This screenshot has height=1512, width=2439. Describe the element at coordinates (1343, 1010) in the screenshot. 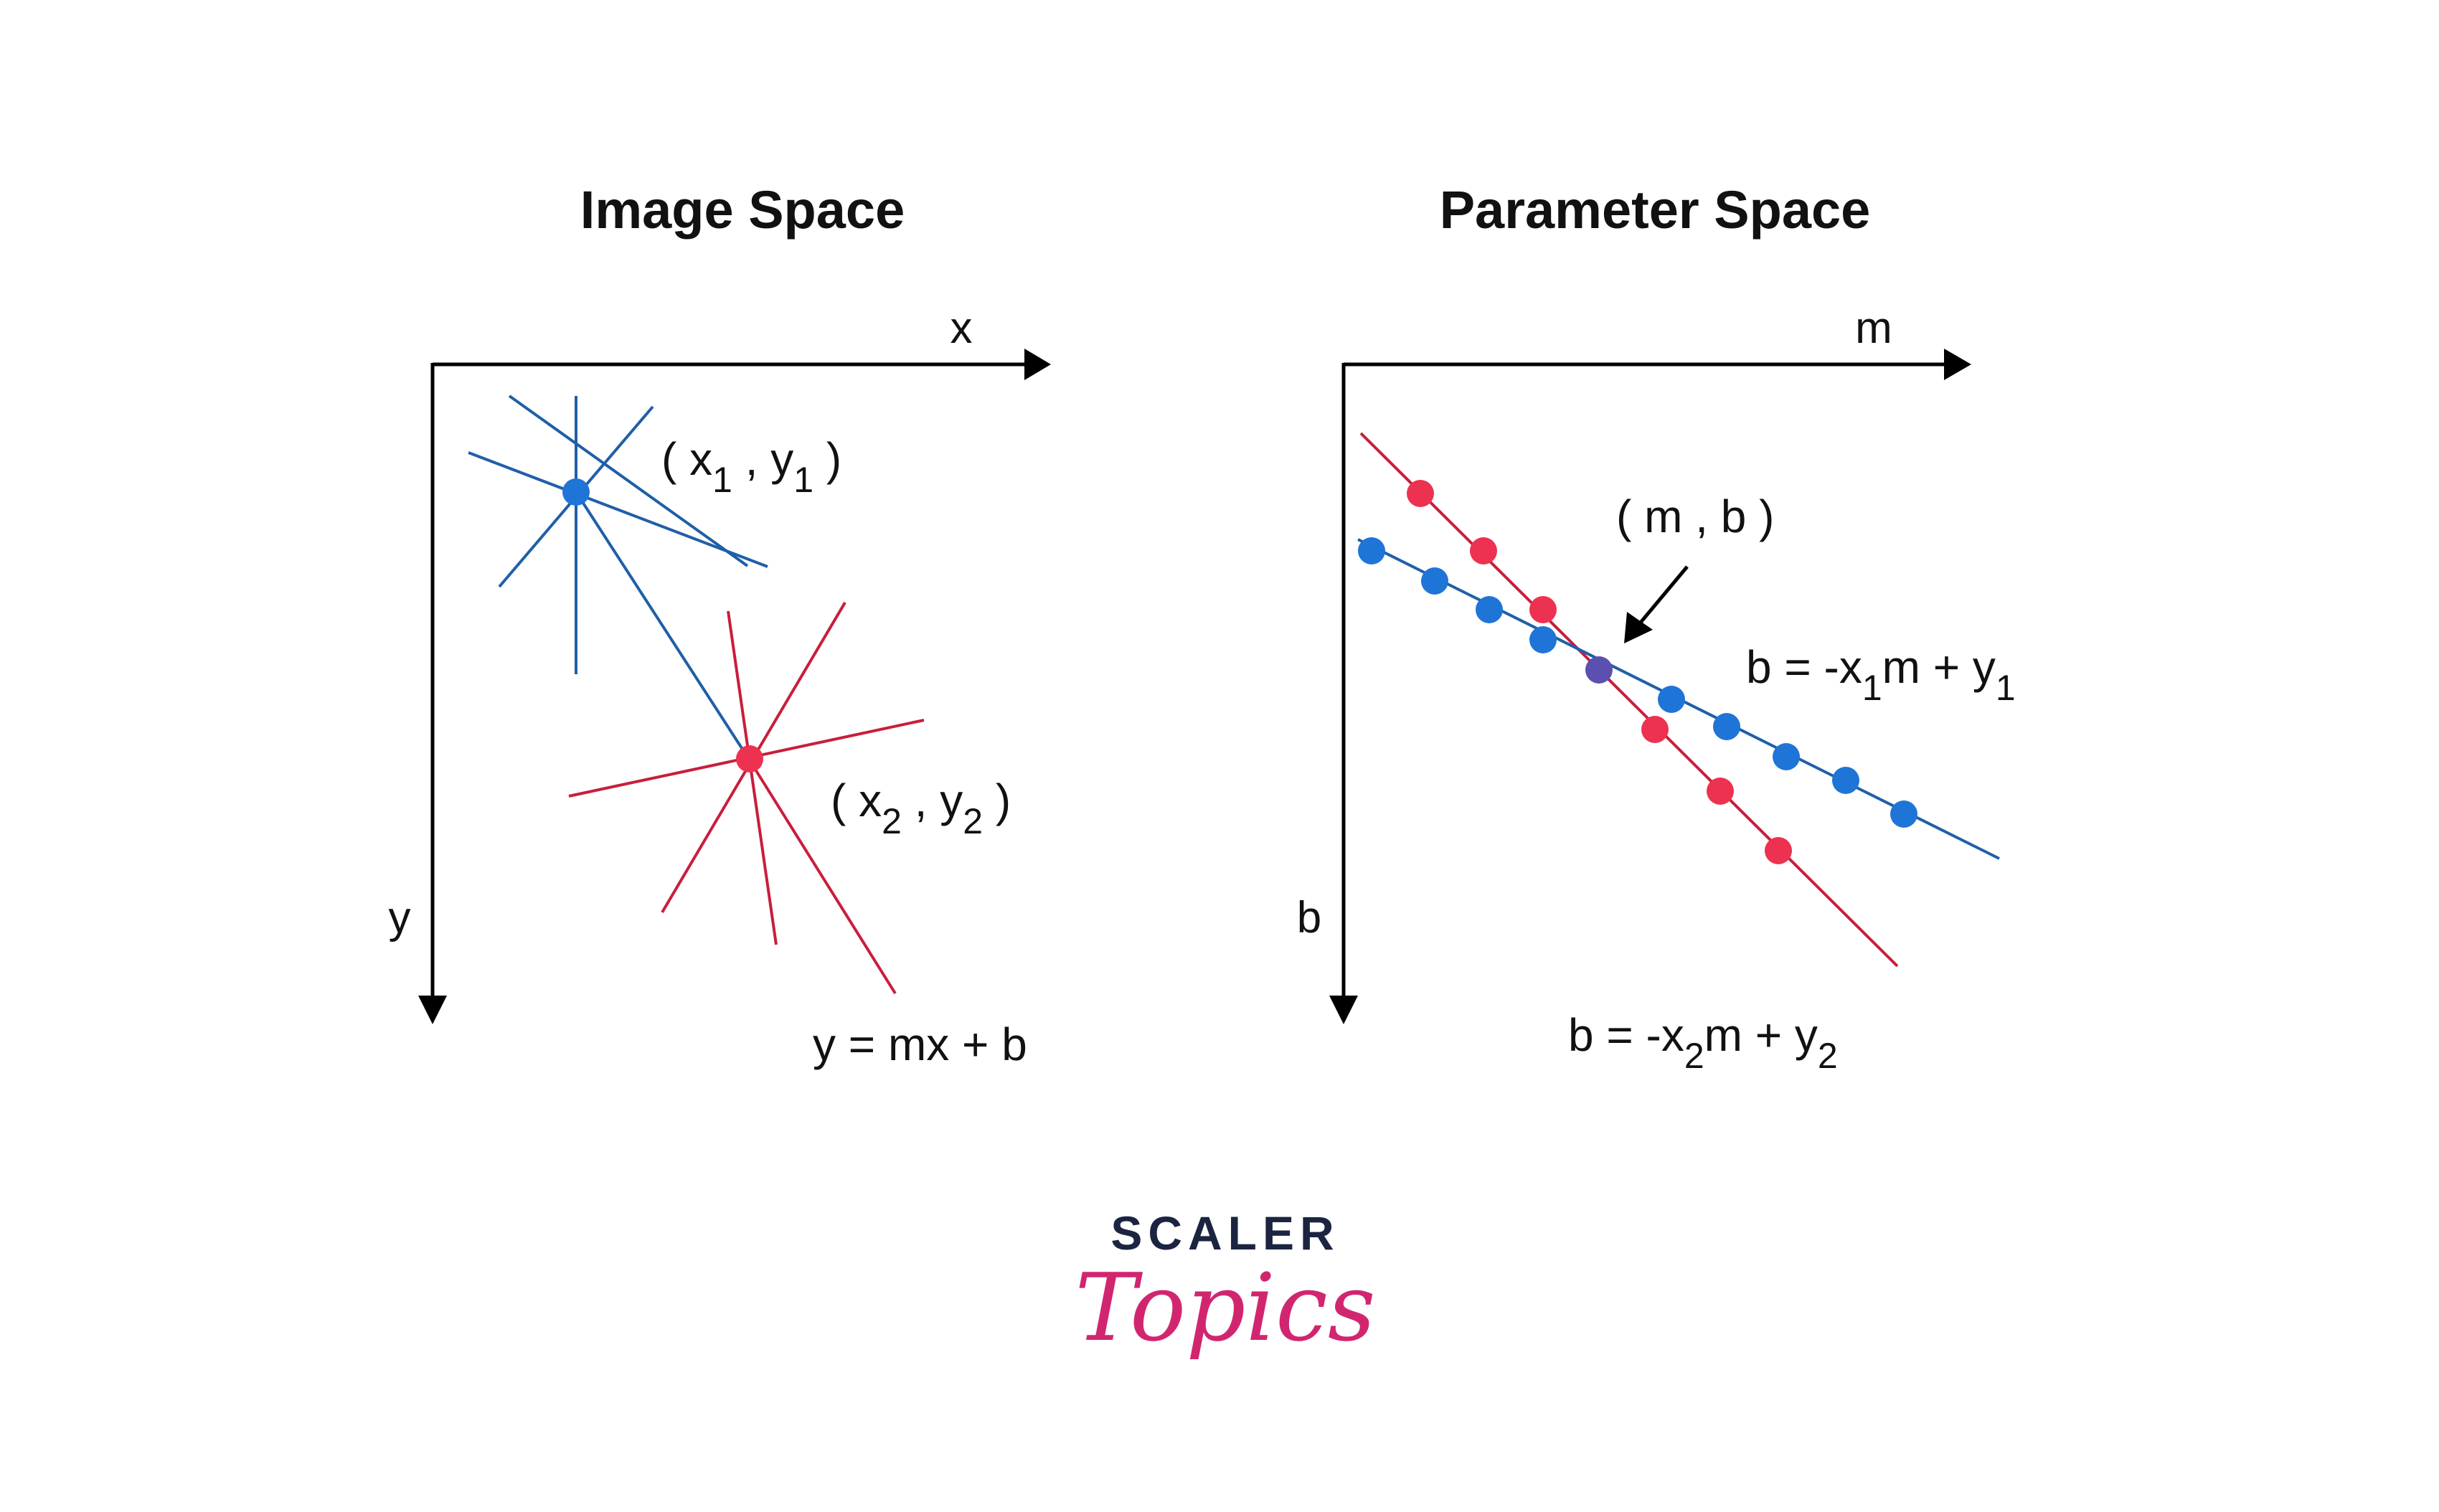

I see `parameter-space-b-axis-arrow` at that location.